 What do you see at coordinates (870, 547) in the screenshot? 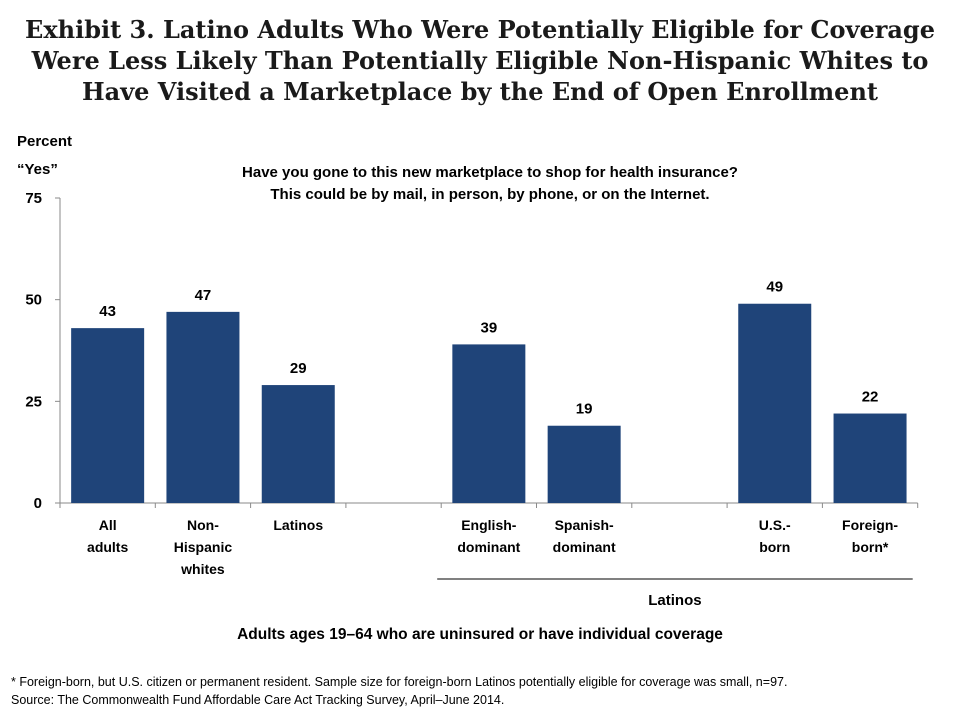
I see `category-label: born*` at bounding box center [870, 547].